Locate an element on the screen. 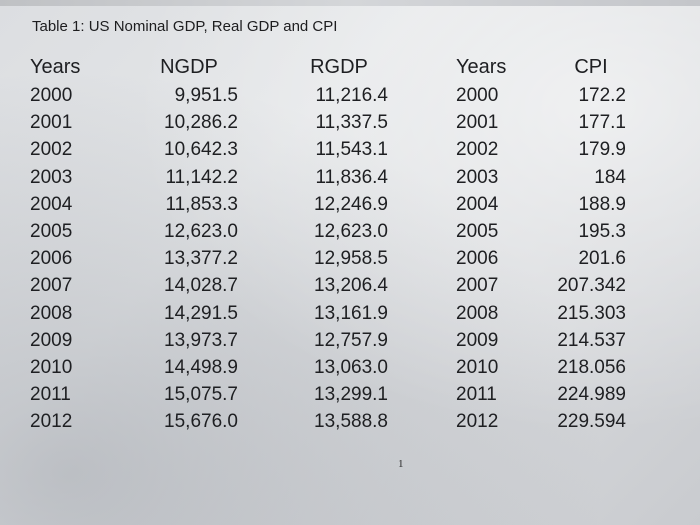 The width and height of the screenshot is (700, 525). year-cell: 2000 is located at coordinates (51, 95).